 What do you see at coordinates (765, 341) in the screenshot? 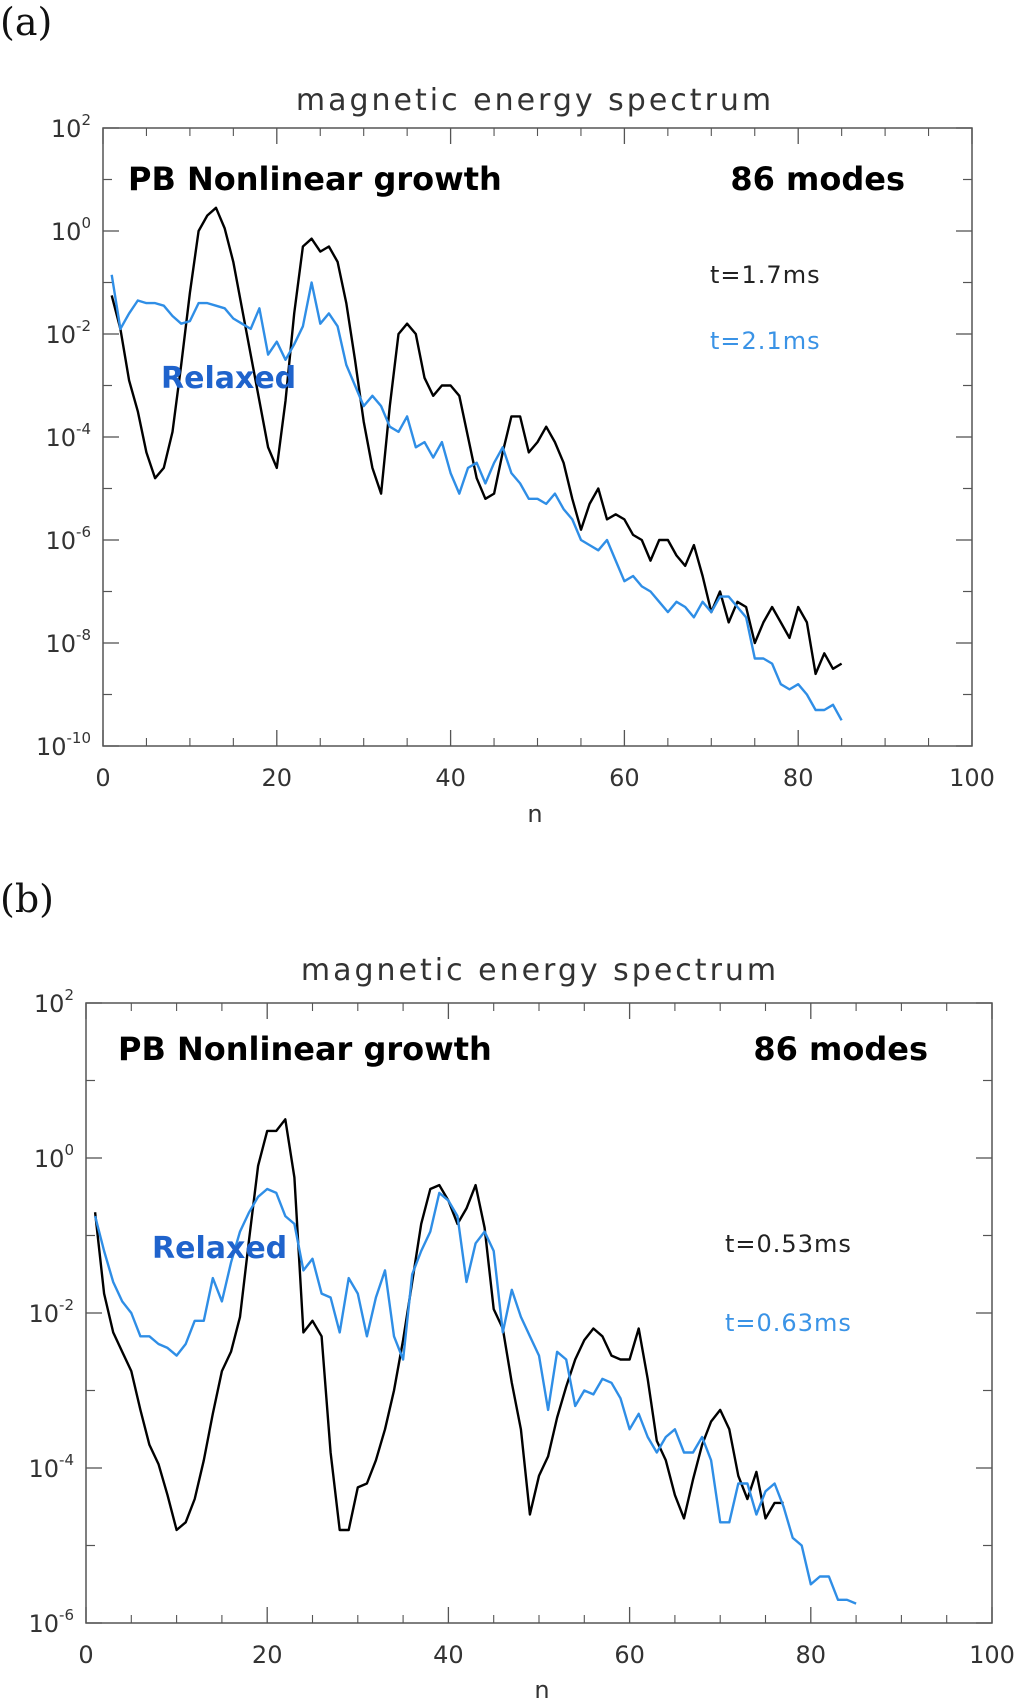
I see `legend-label-blue: t=2.1ms` at bounding box center [765, 341].